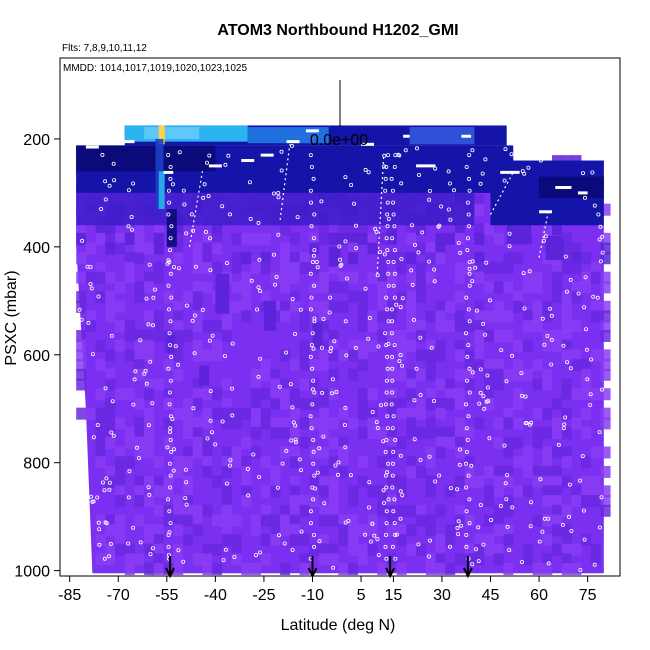  Describe the element at coordinates (37, 356) in the screenshot. I see `y-axis: 200 400 600 800 1000` at that location.